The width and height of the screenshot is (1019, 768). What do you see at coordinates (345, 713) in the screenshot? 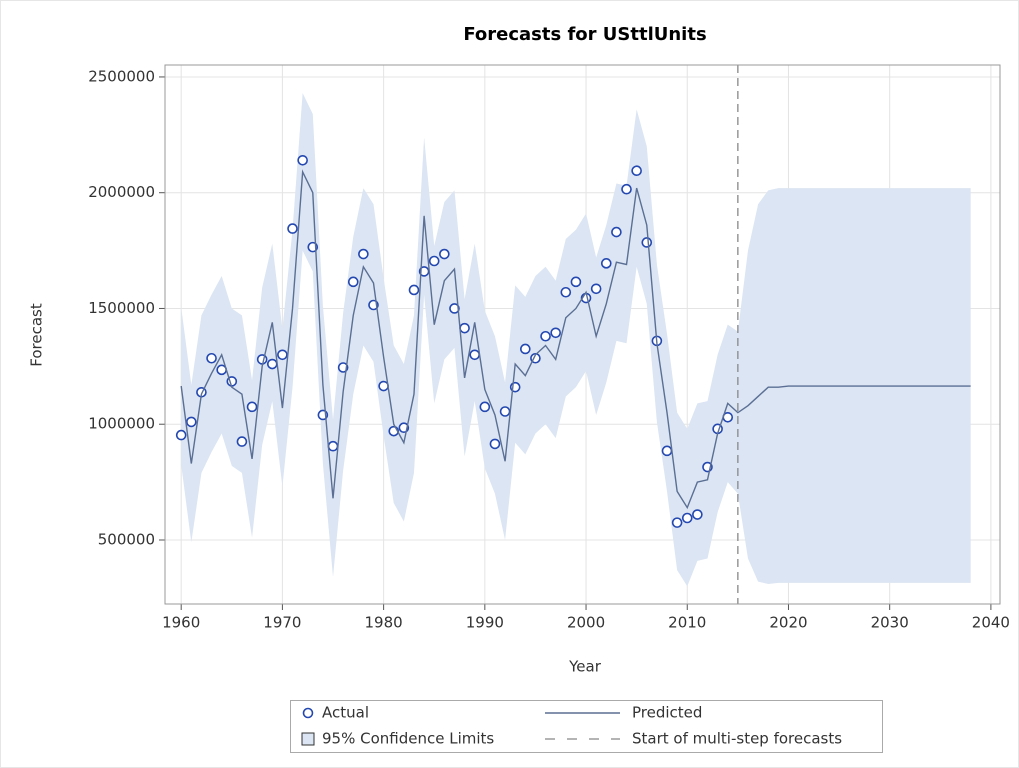
I see `legend-label: Actual` at bounding box center [345, 713].